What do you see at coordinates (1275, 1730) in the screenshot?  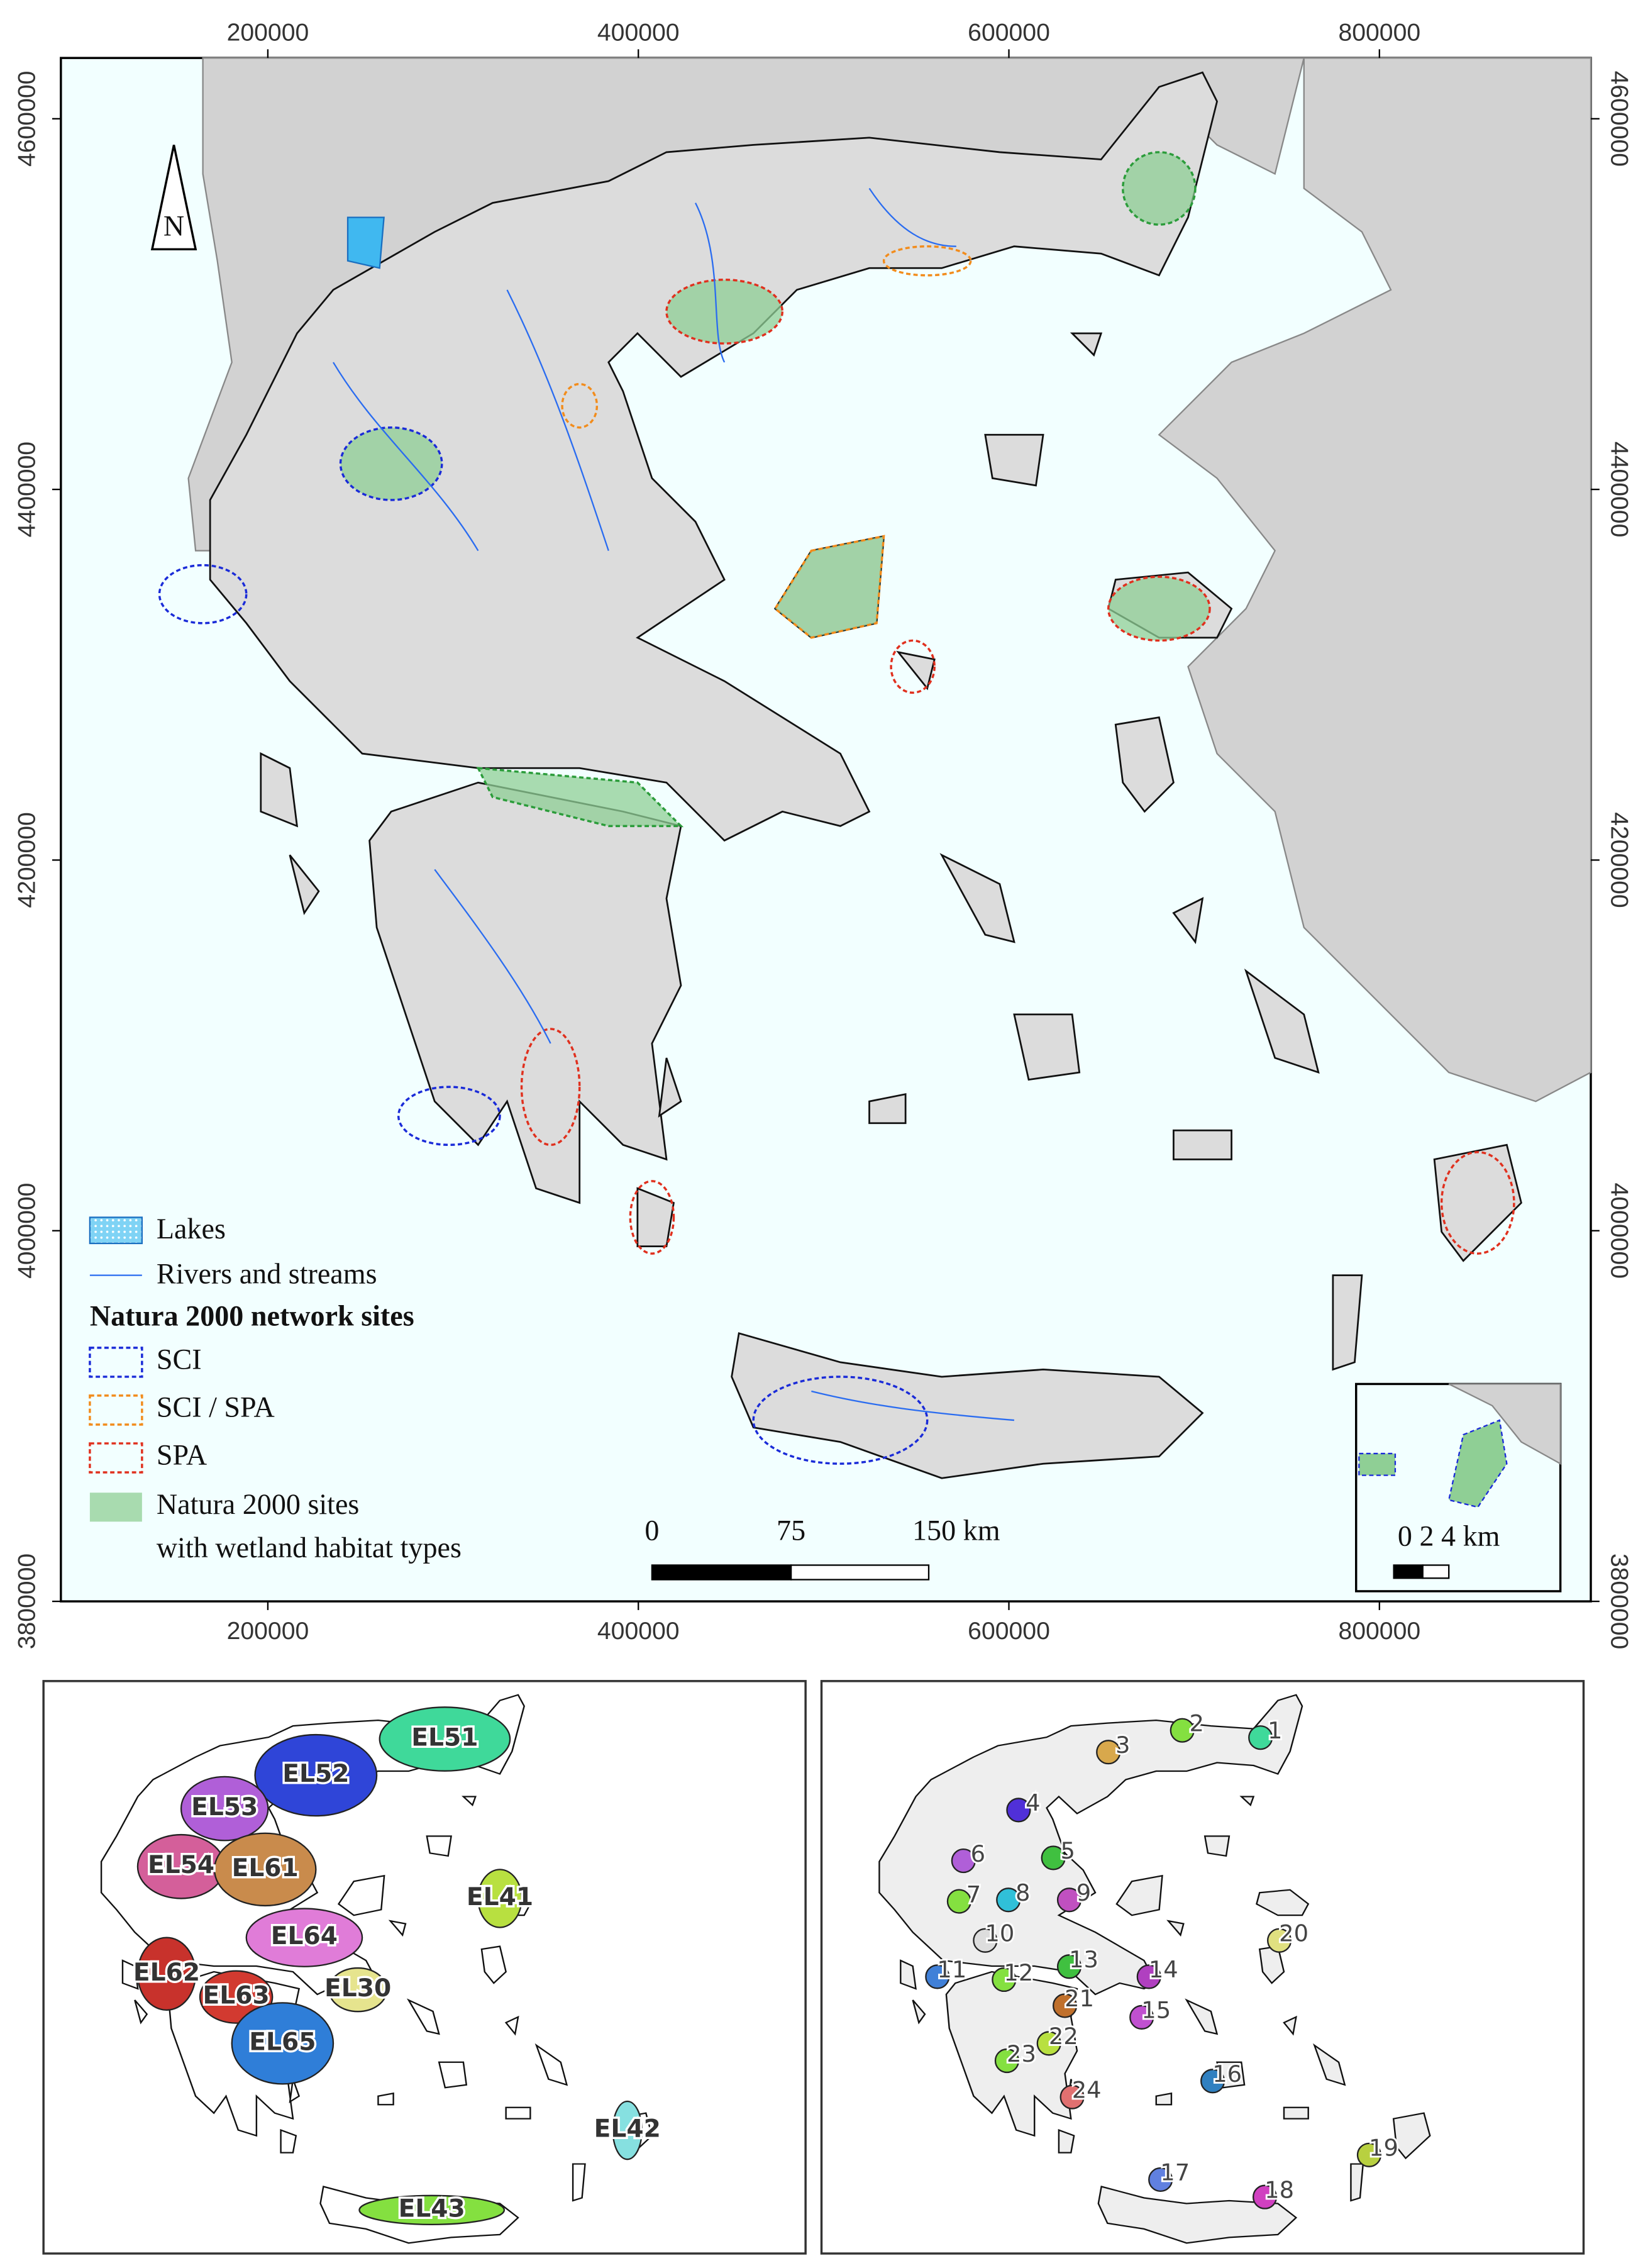 I see `basin-label: 1` at bounding box center [1275, 1730].